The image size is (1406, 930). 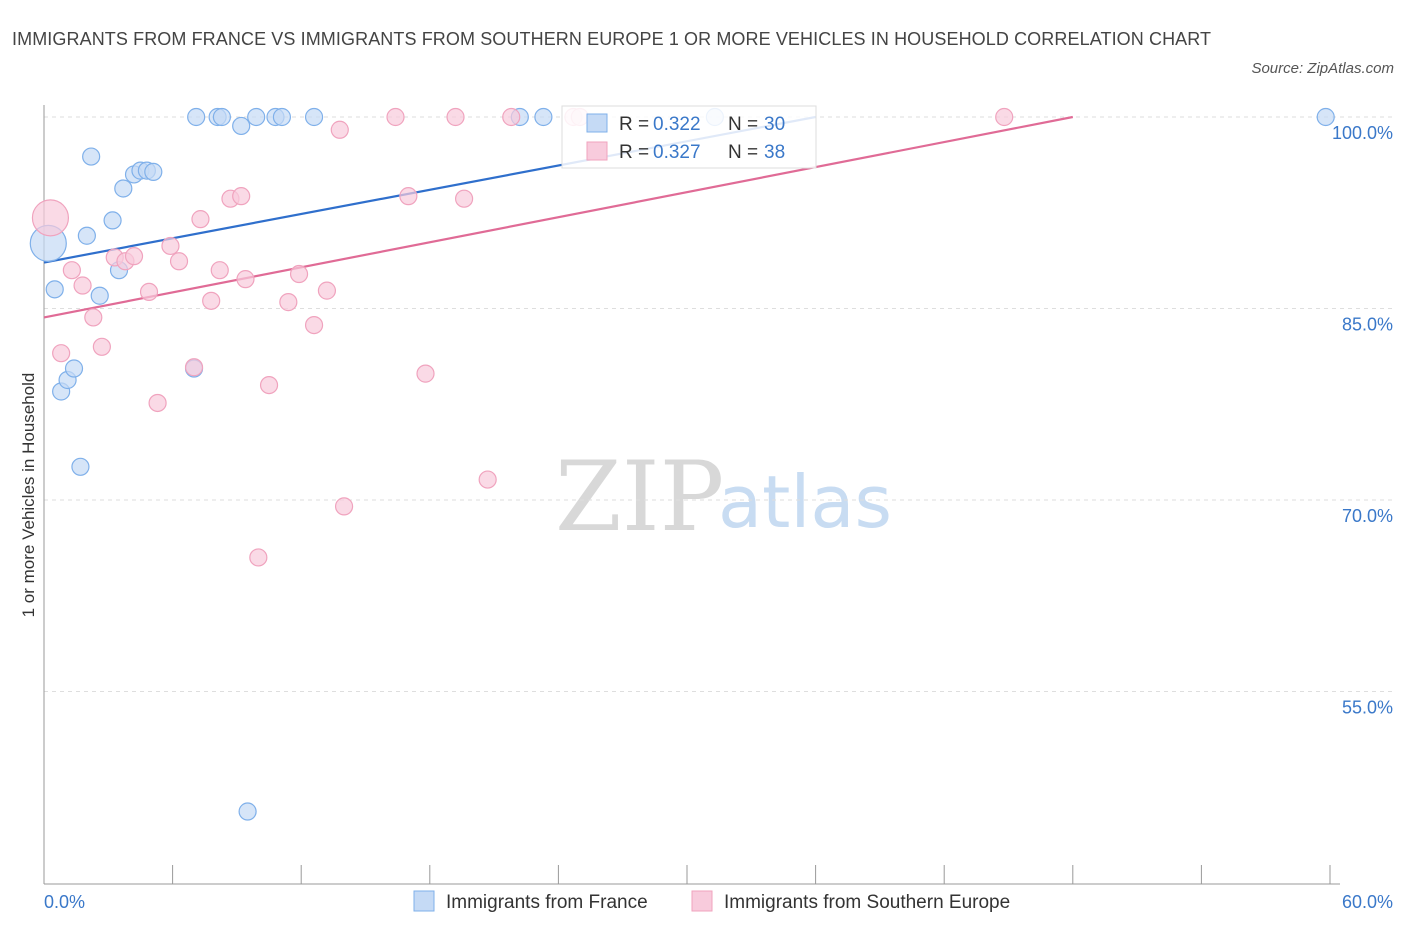 What do you see at coordinates (677, 152) in the screenshot?
I see `stat-r-value: 0.327` at bounding box center [677, 152].